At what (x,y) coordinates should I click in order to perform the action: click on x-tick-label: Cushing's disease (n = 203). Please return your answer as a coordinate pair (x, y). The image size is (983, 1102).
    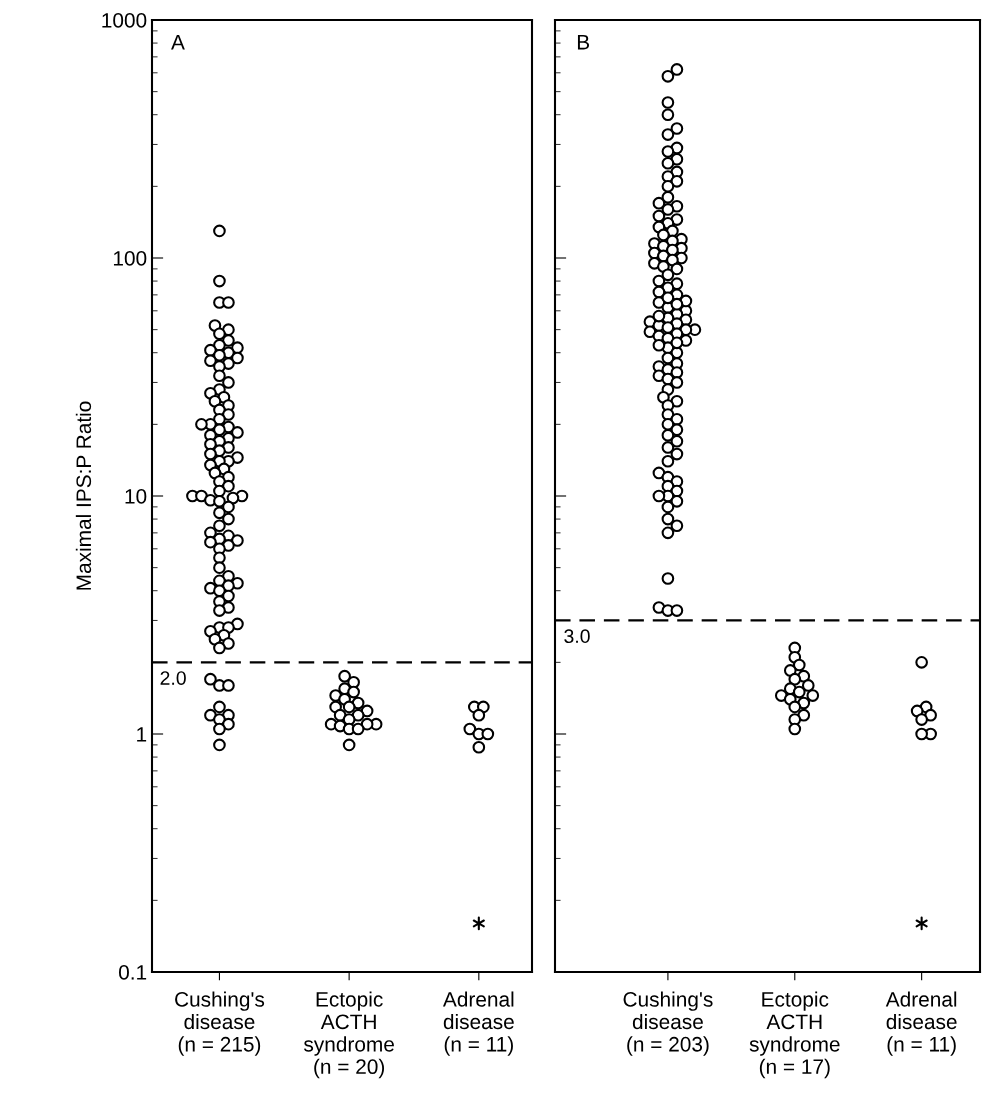
    Looking at the image, I should click on (668, 1023).